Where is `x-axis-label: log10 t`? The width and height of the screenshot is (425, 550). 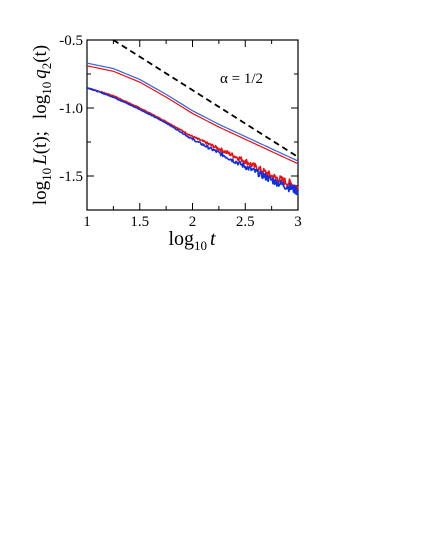
x-axis-label: log10 t is located at coordinates (192, 240).